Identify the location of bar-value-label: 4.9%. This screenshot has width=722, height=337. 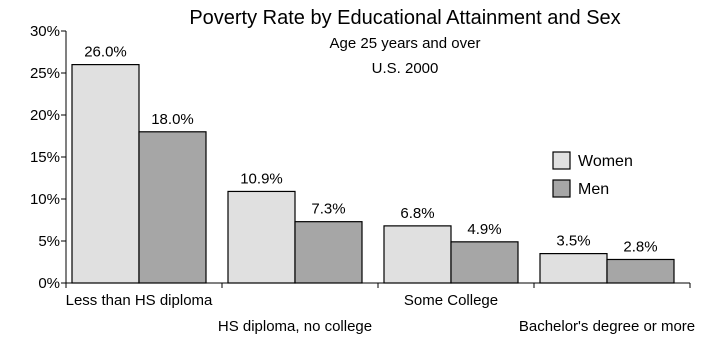
(484, 229).